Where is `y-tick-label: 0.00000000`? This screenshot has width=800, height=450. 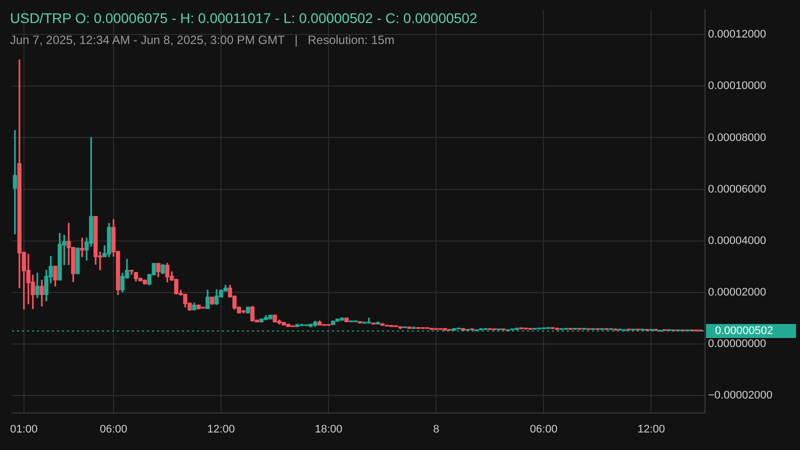
y-tick-label: 0.00000000 is located at coordinates (737, 344).